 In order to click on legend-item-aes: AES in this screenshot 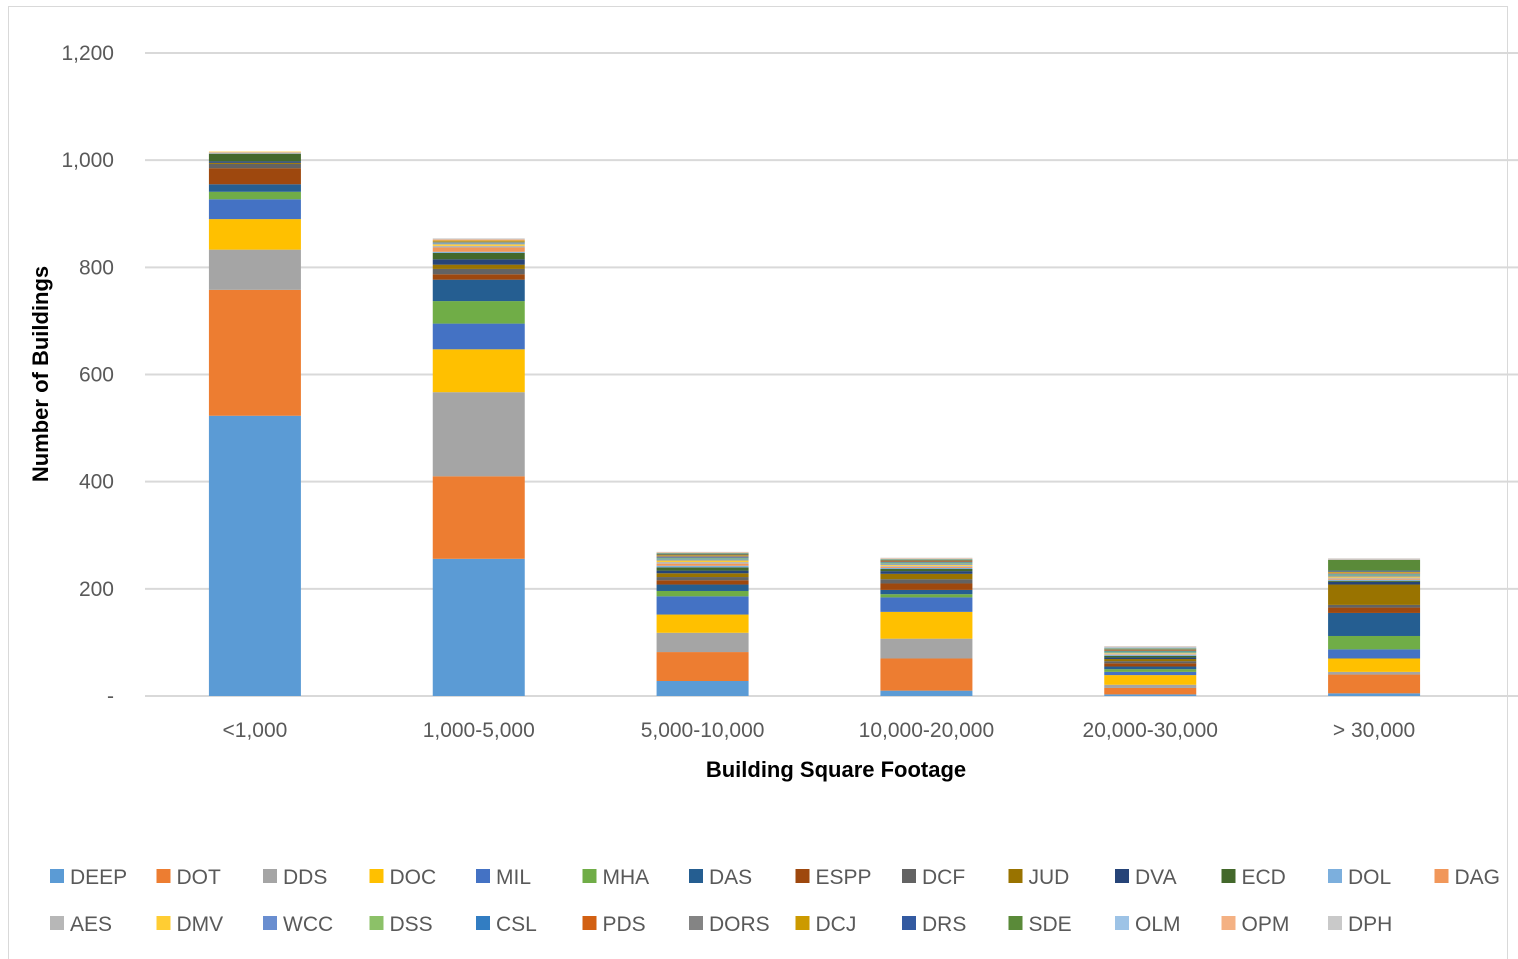, I will do `click(81, 924)`.